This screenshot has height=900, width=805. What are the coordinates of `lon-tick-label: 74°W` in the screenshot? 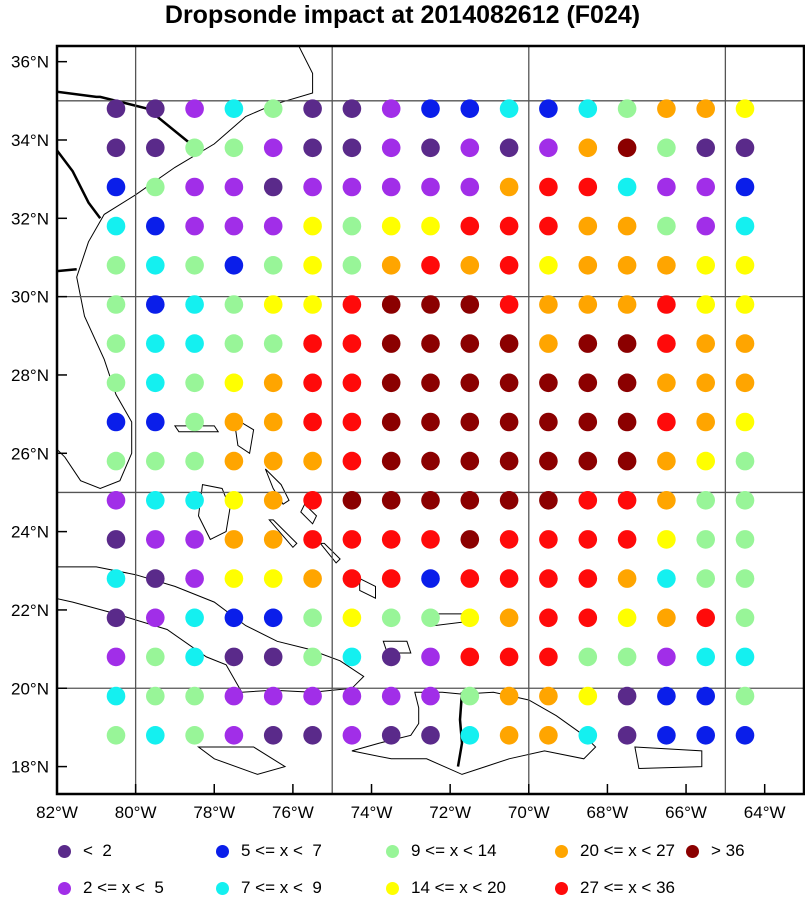 It's located at (372, 812).